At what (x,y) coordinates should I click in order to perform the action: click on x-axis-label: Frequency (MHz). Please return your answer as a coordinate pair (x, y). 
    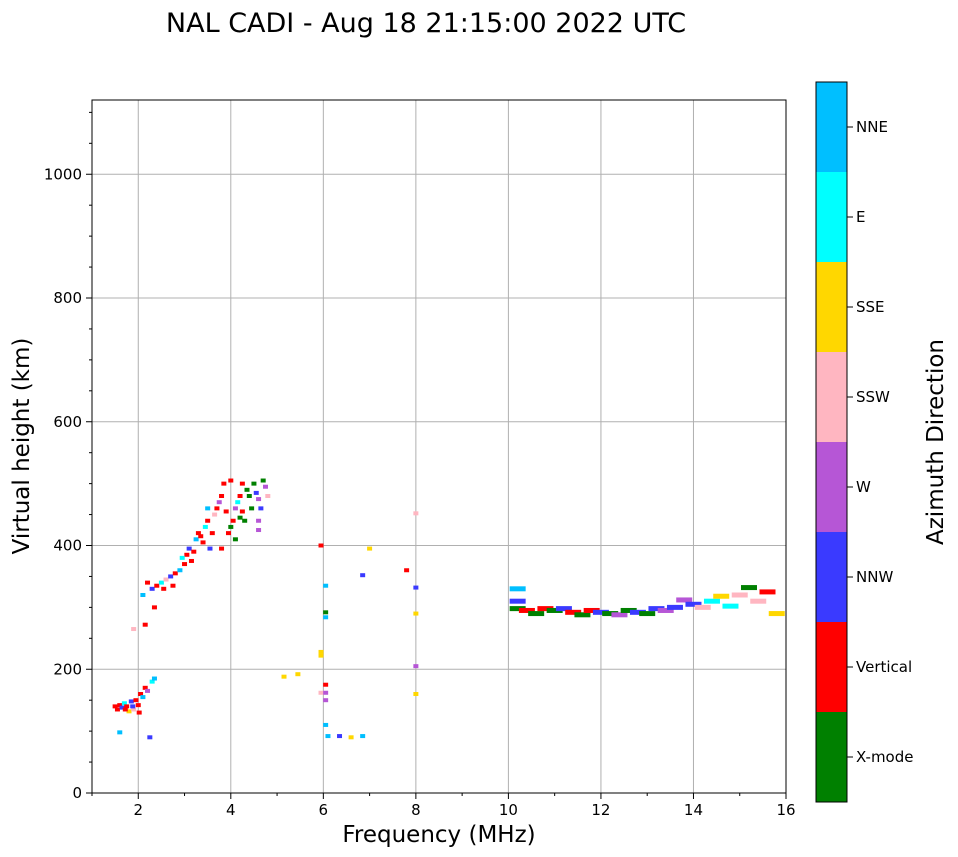
    Looking at the image, I should click on (438, 835).